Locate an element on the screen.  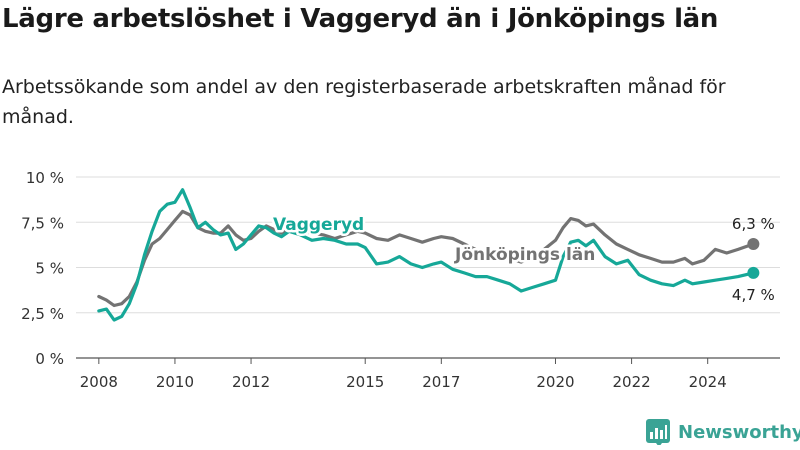
x-tick-label: 2015 is located at coordinates (365, 382).